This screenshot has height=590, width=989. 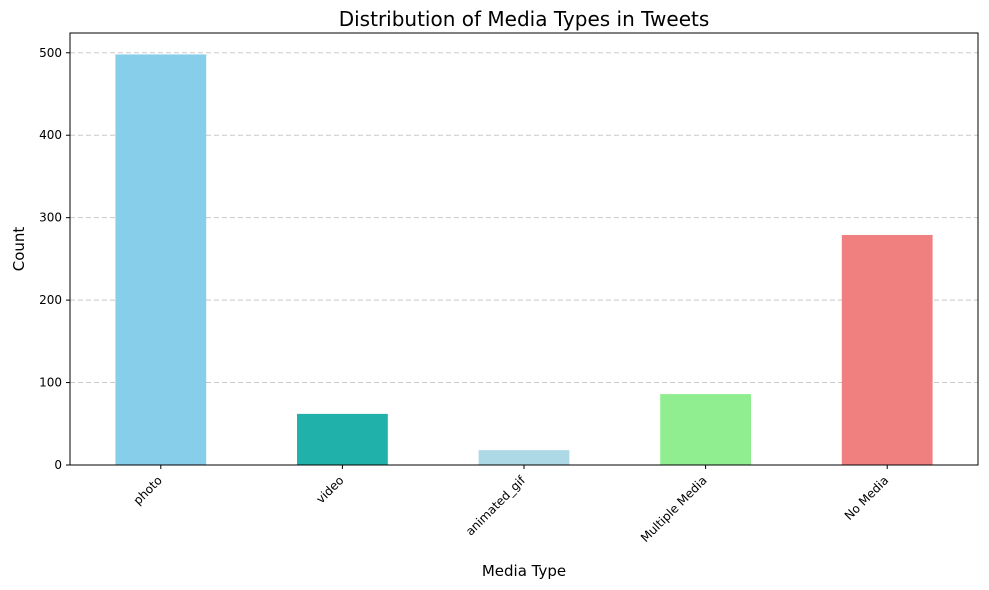 I want to click on x-axis-label: Media Type, so click(x=524, y=571).